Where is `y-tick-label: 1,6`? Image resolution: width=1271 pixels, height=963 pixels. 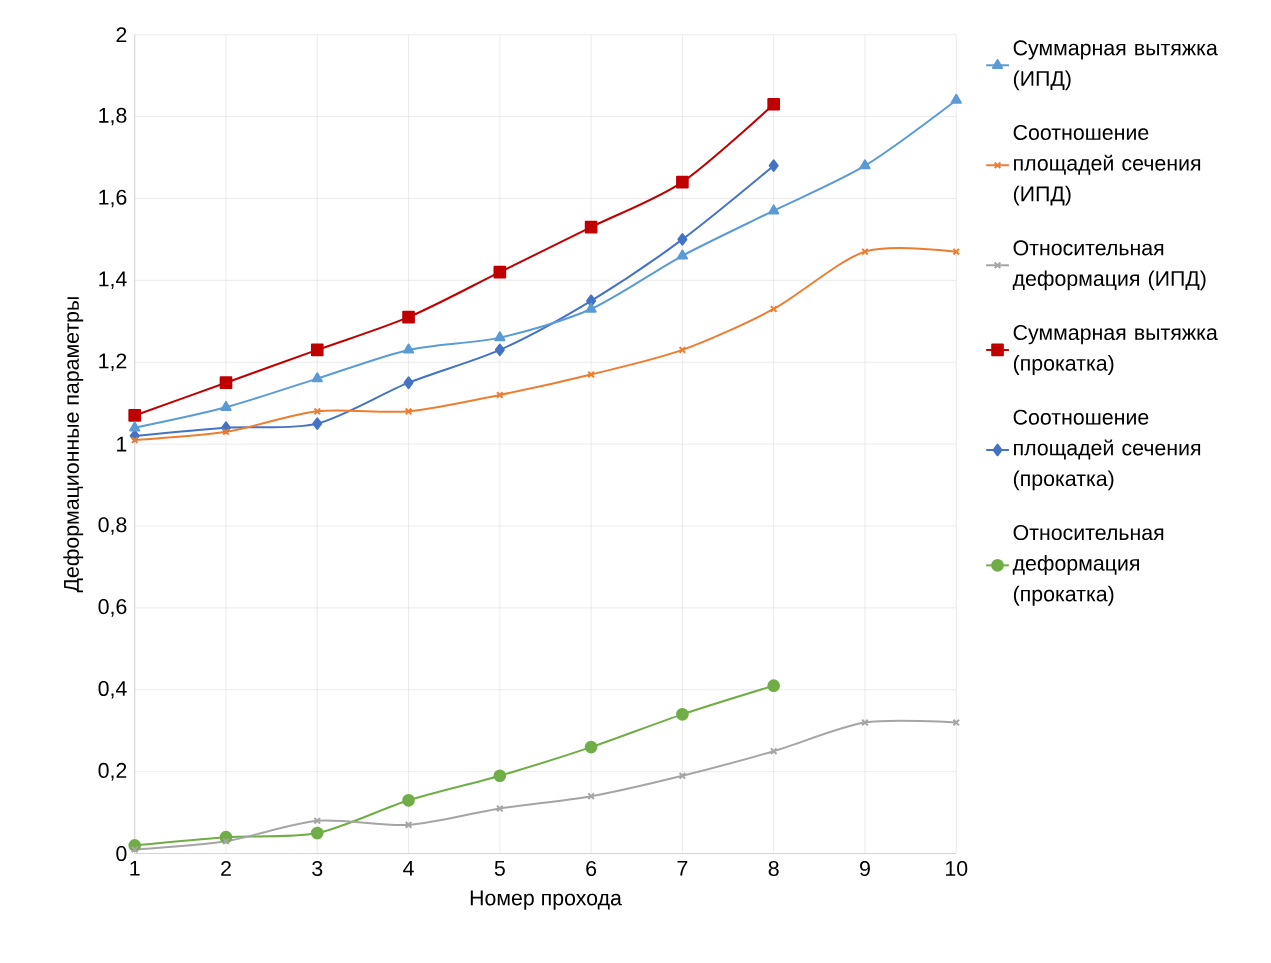
y-tick-label: 1,6 is located at coordinates (113, 198).